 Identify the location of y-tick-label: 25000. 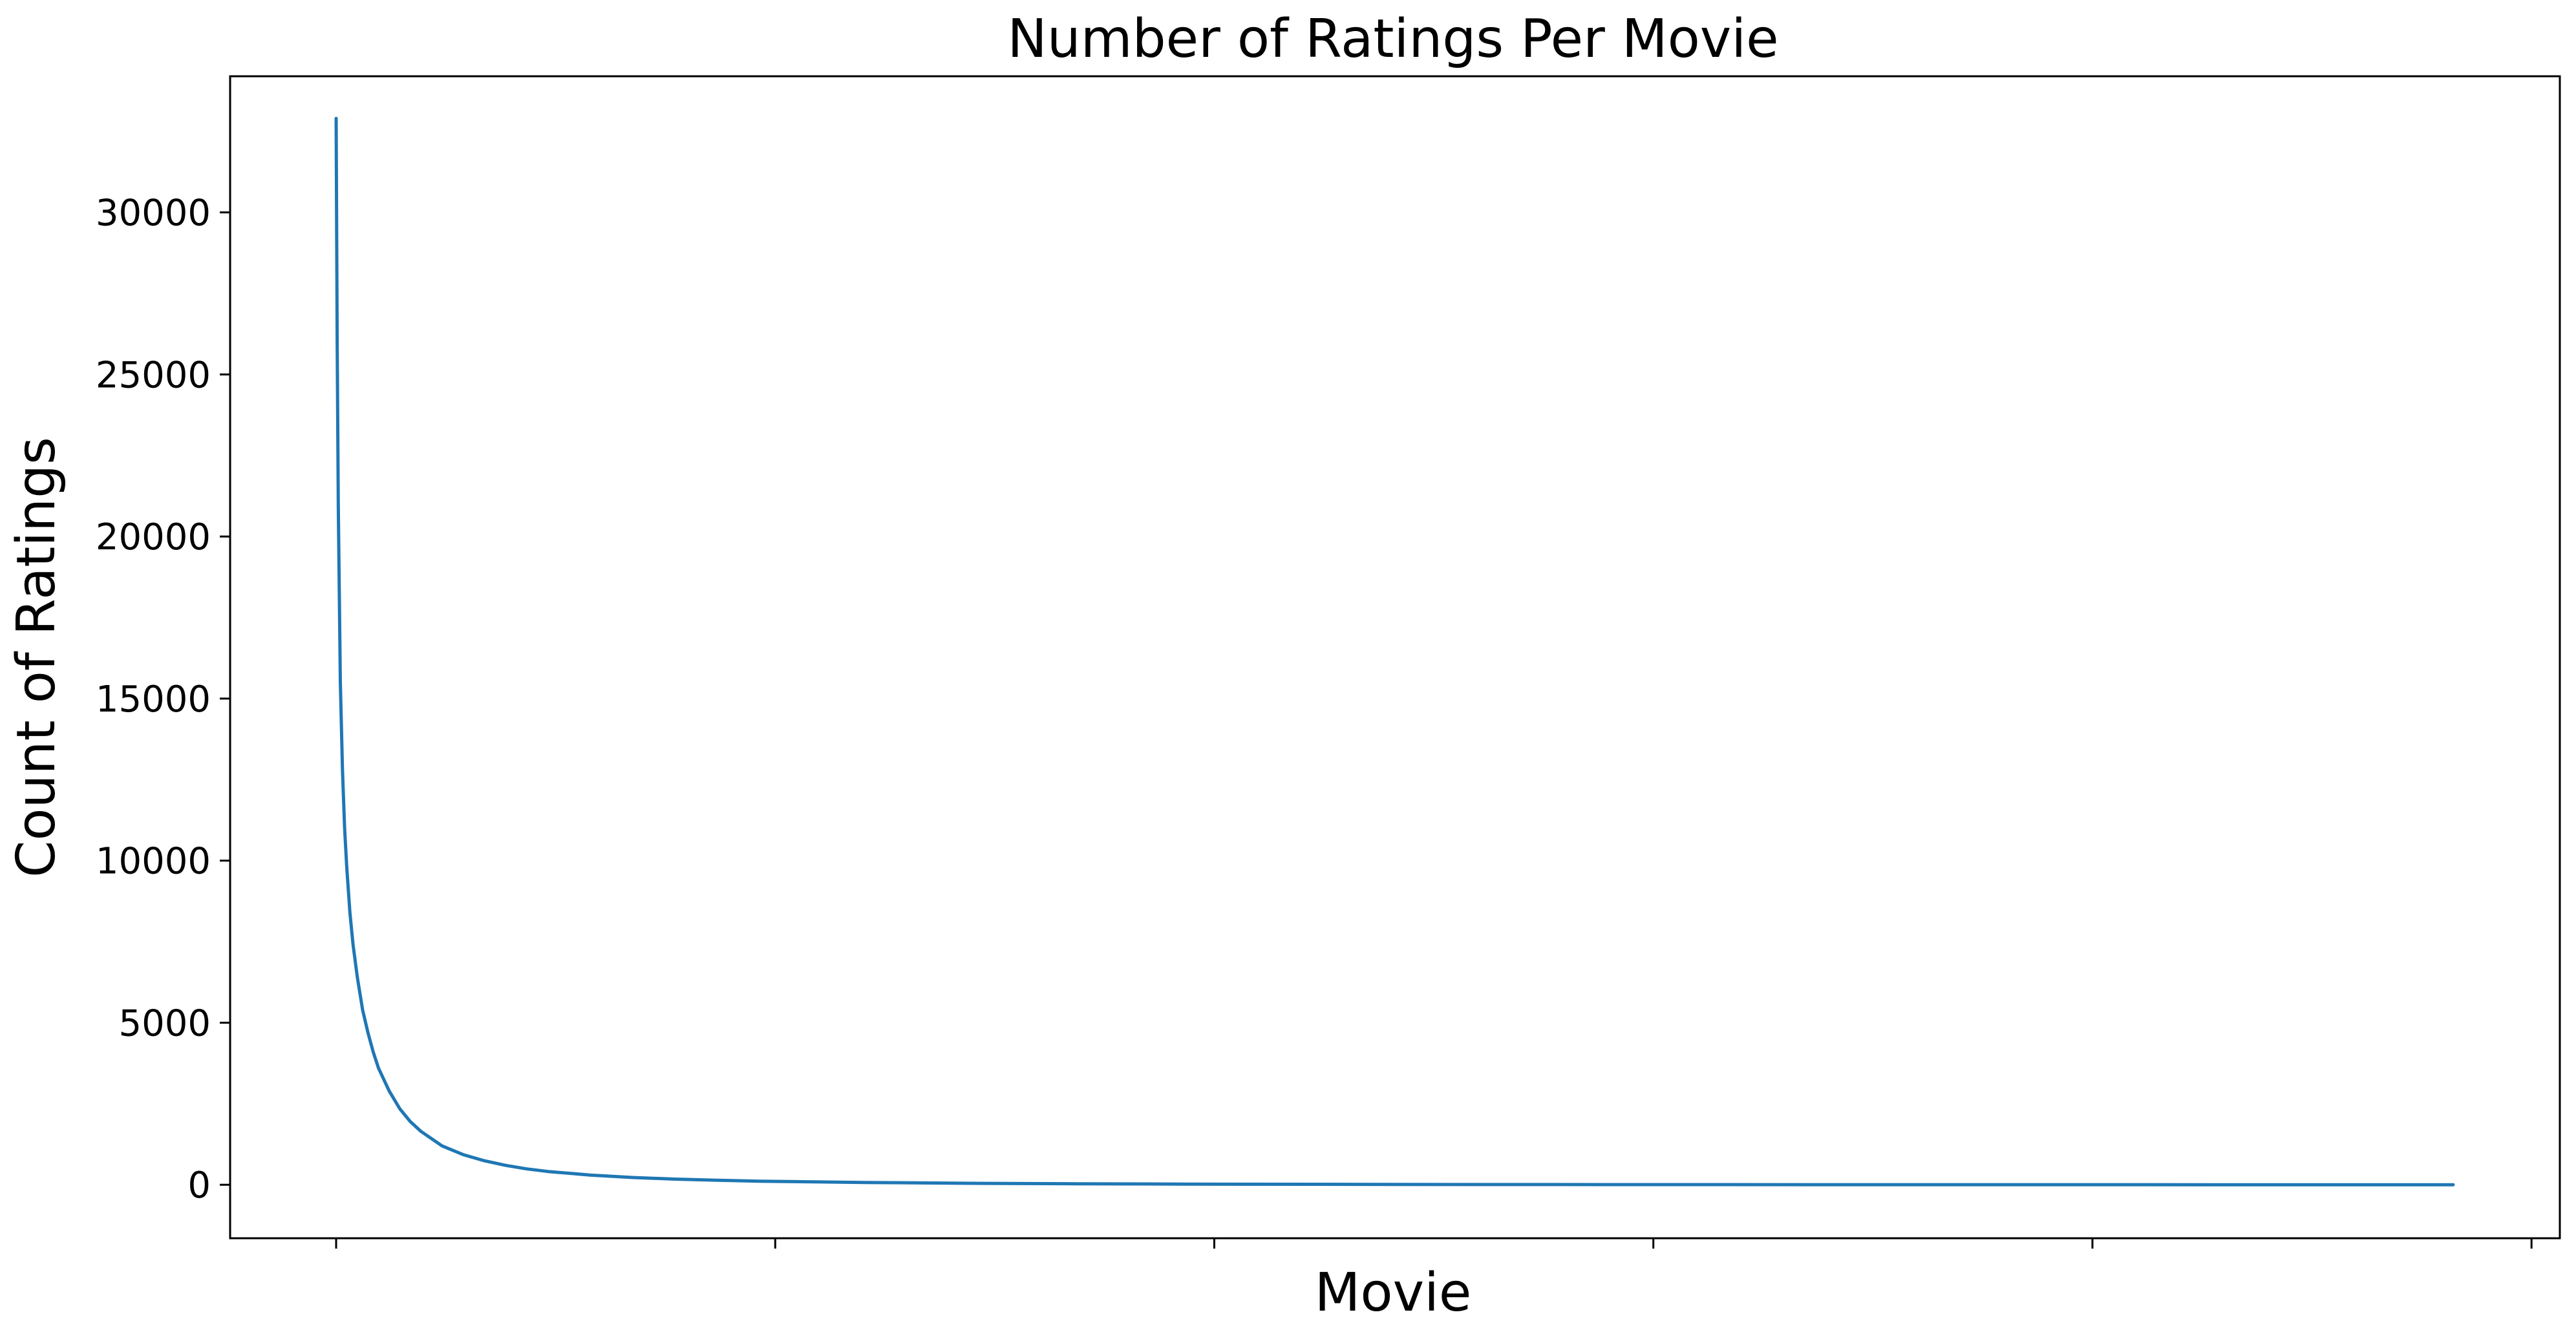
(153, 375).